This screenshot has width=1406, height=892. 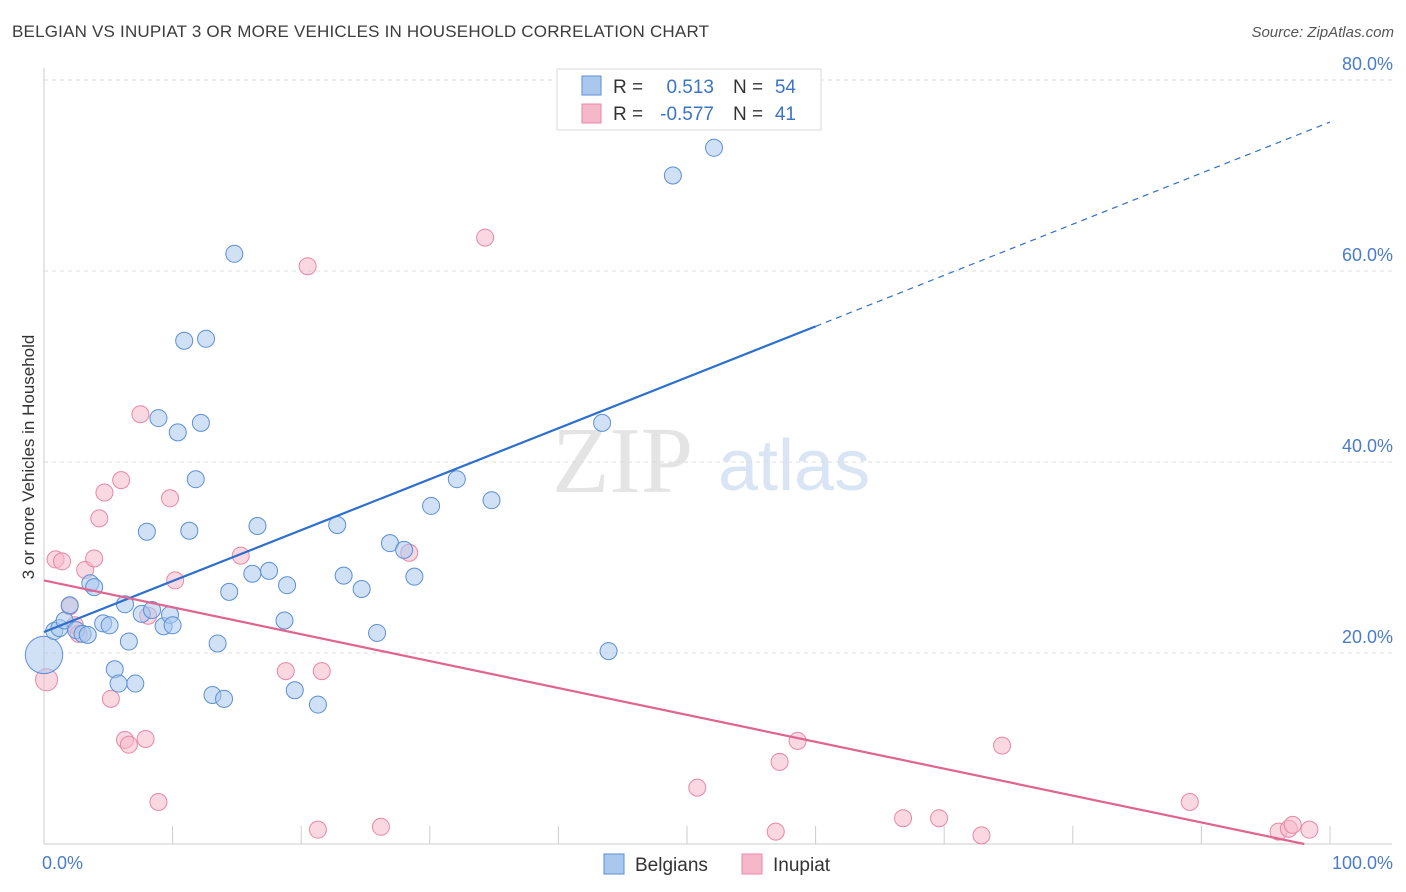 What do you see at coordinates (689, 99) in the screenshot?
I see `stats-legend: R = 0.513 N = 54 R = -0.577 N = 41` at bounding box center [689, 99].